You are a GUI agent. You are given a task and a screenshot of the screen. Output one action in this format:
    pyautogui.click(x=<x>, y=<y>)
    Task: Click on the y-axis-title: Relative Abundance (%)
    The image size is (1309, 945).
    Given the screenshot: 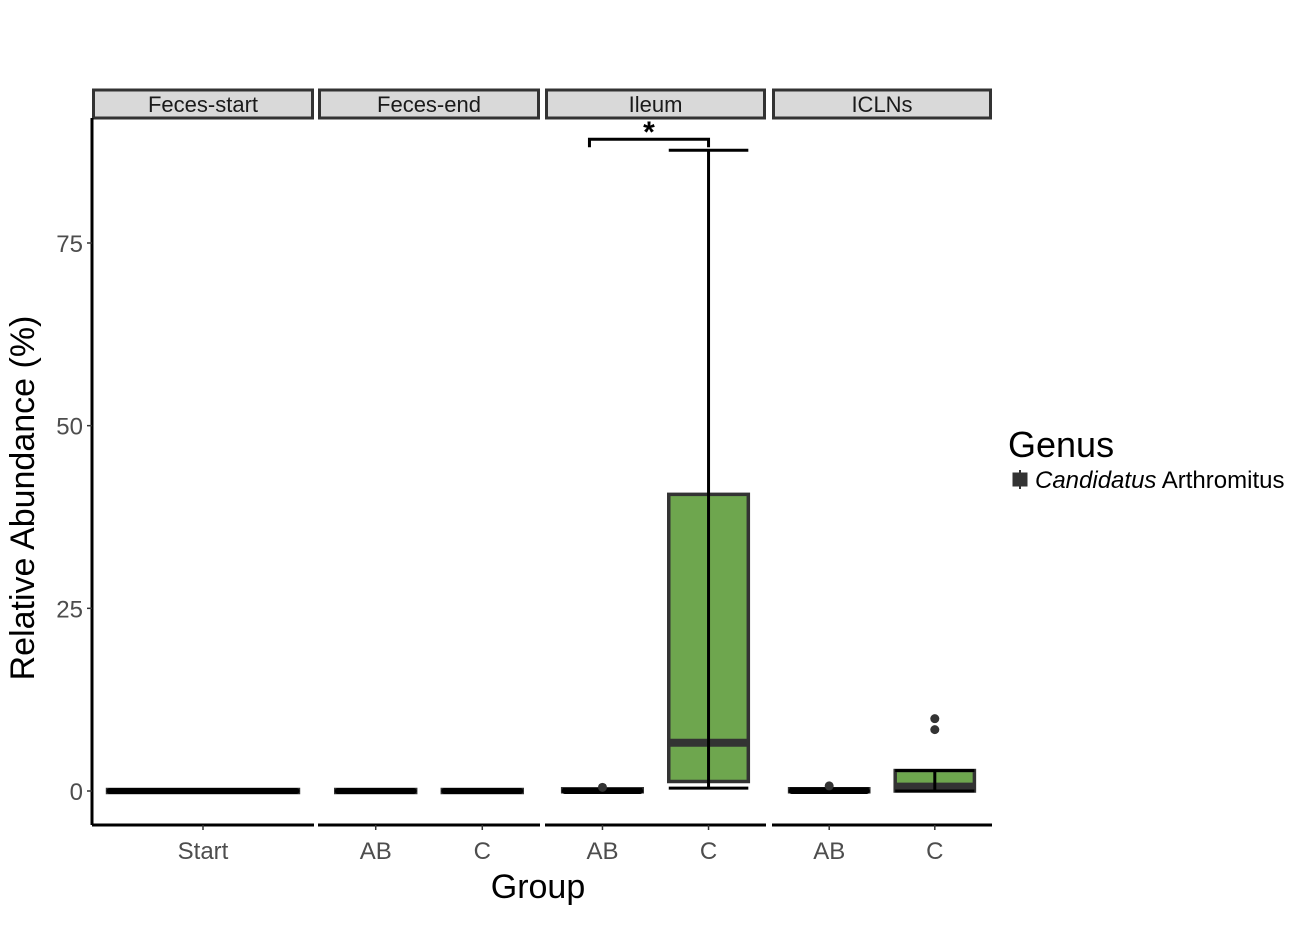 What is the action you would take?
    pyautogui.click(x=23, y=498)
    